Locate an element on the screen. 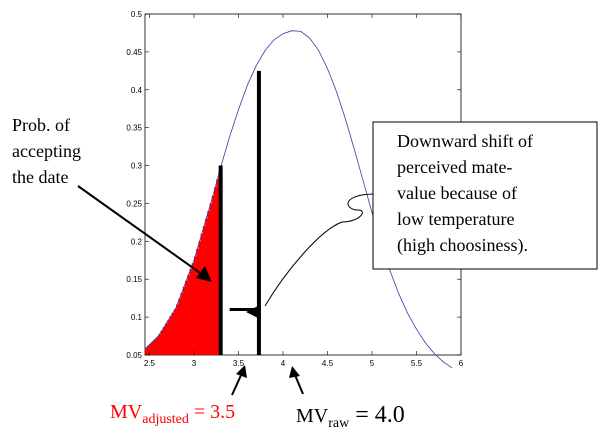 The image size is (599, 429). x-tick-label: 5.5 is located at coordinates (417, 363).